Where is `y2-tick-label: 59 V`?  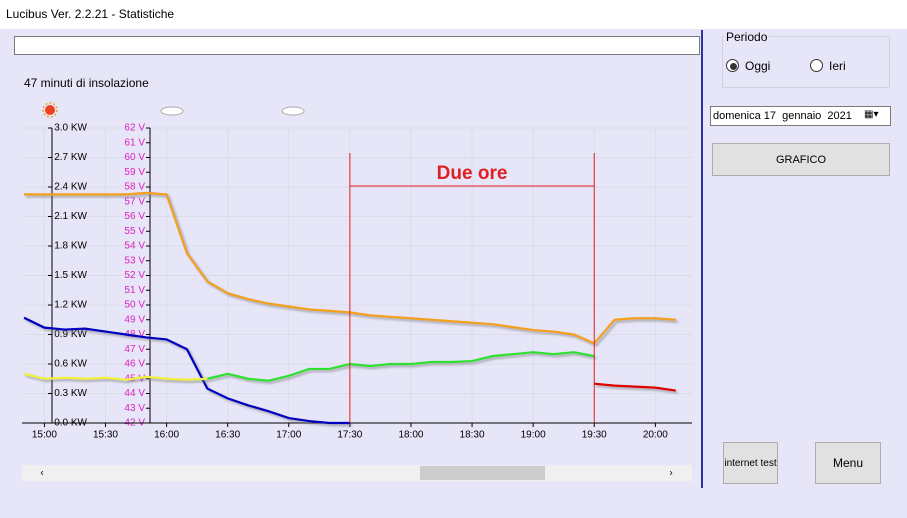 y2-tick-label: 59 V is located at coordinates (134, 172).